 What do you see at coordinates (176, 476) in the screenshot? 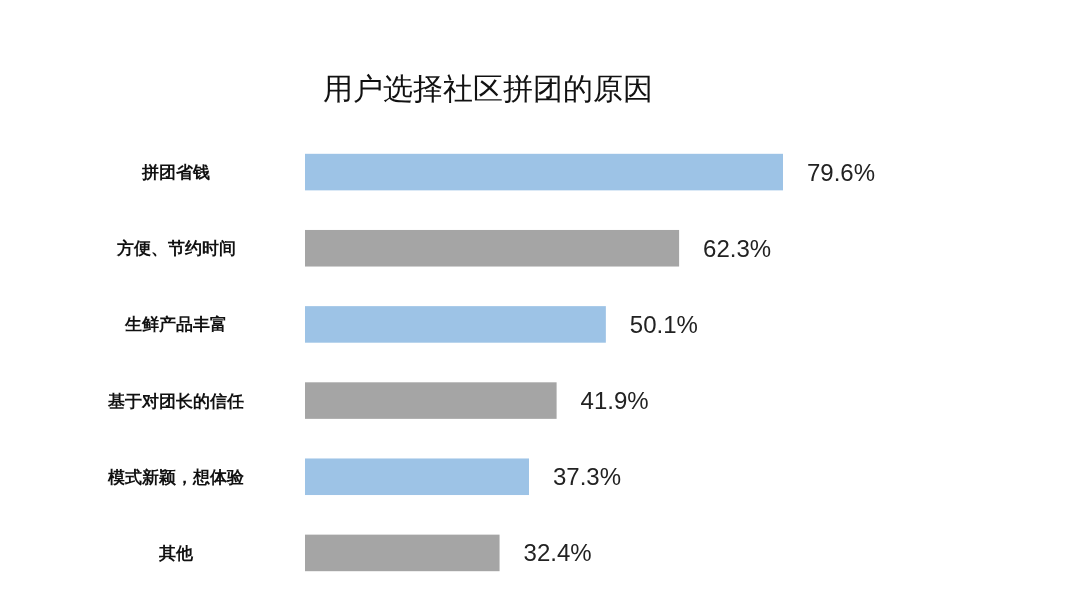
I see `y-tick-label: 模式新颖，想体验` at bounding box center [176, 476].